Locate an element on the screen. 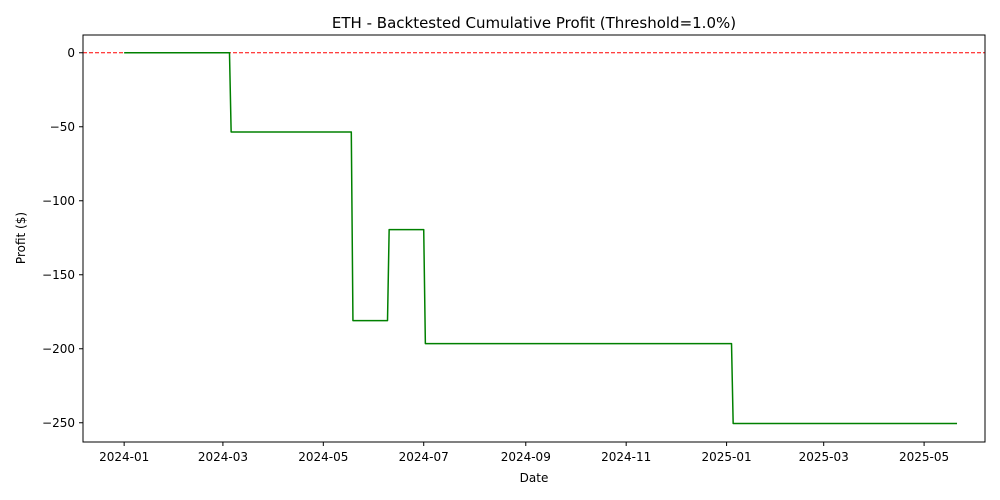 Image resolution: width=1000 pixels, height=500 pixels. x-tick-label: 2025-05 is located at coordinates (924, 457).